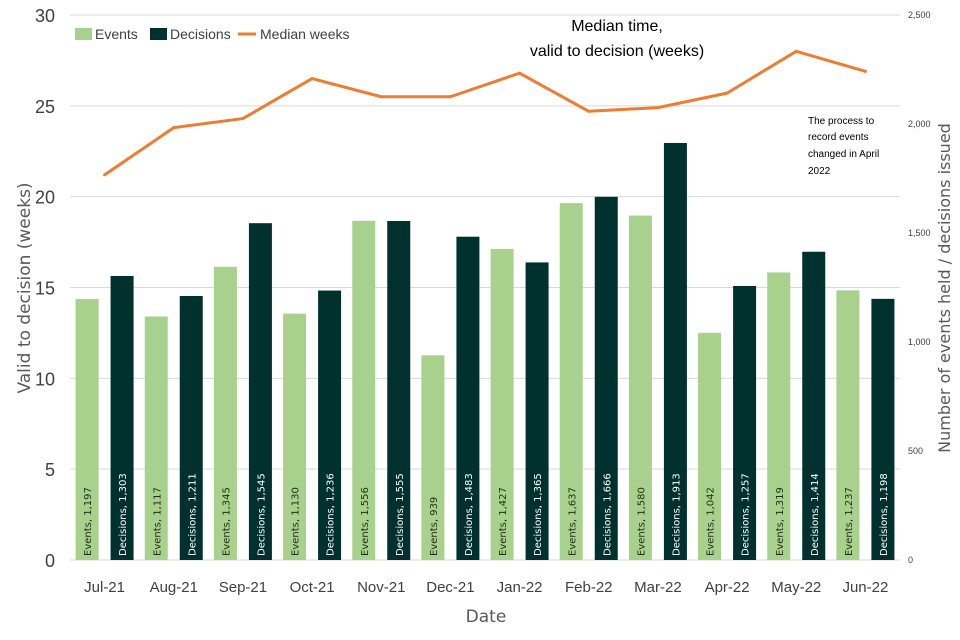  Describe the element at coordinates (607, 514) in the screenshot. I see `data-label-decisions-7: Decisions, 1,666` at that location.